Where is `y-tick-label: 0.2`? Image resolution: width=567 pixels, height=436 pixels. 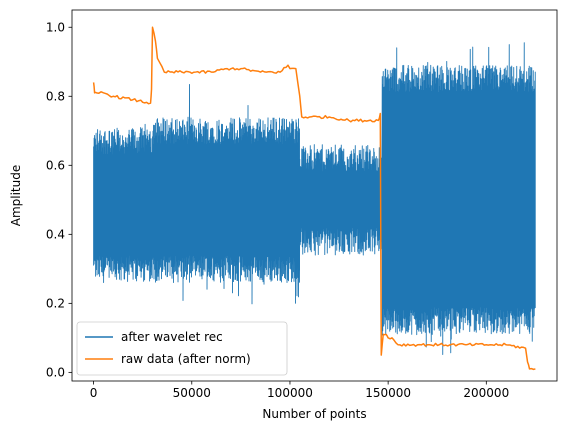 y-tick-label: 0.2 is located at coordinates (55, 303).